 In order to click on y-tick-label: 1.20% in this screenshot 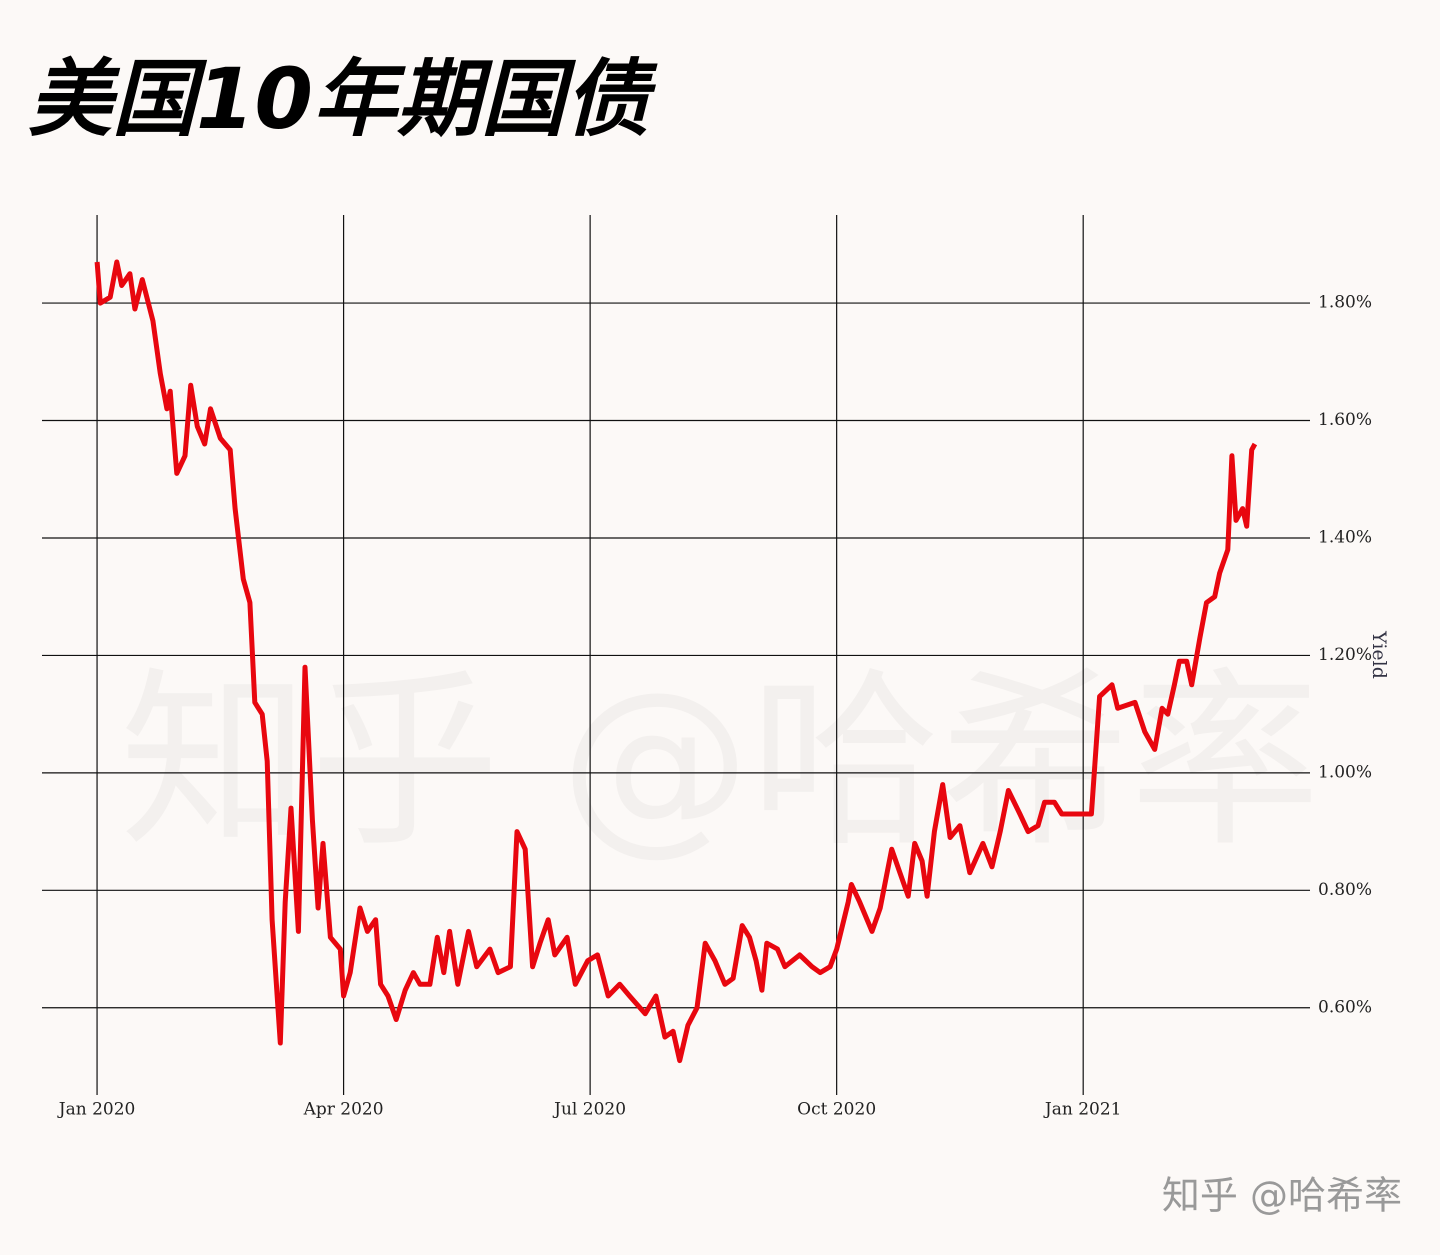, I will do `click(1345, 655)`.